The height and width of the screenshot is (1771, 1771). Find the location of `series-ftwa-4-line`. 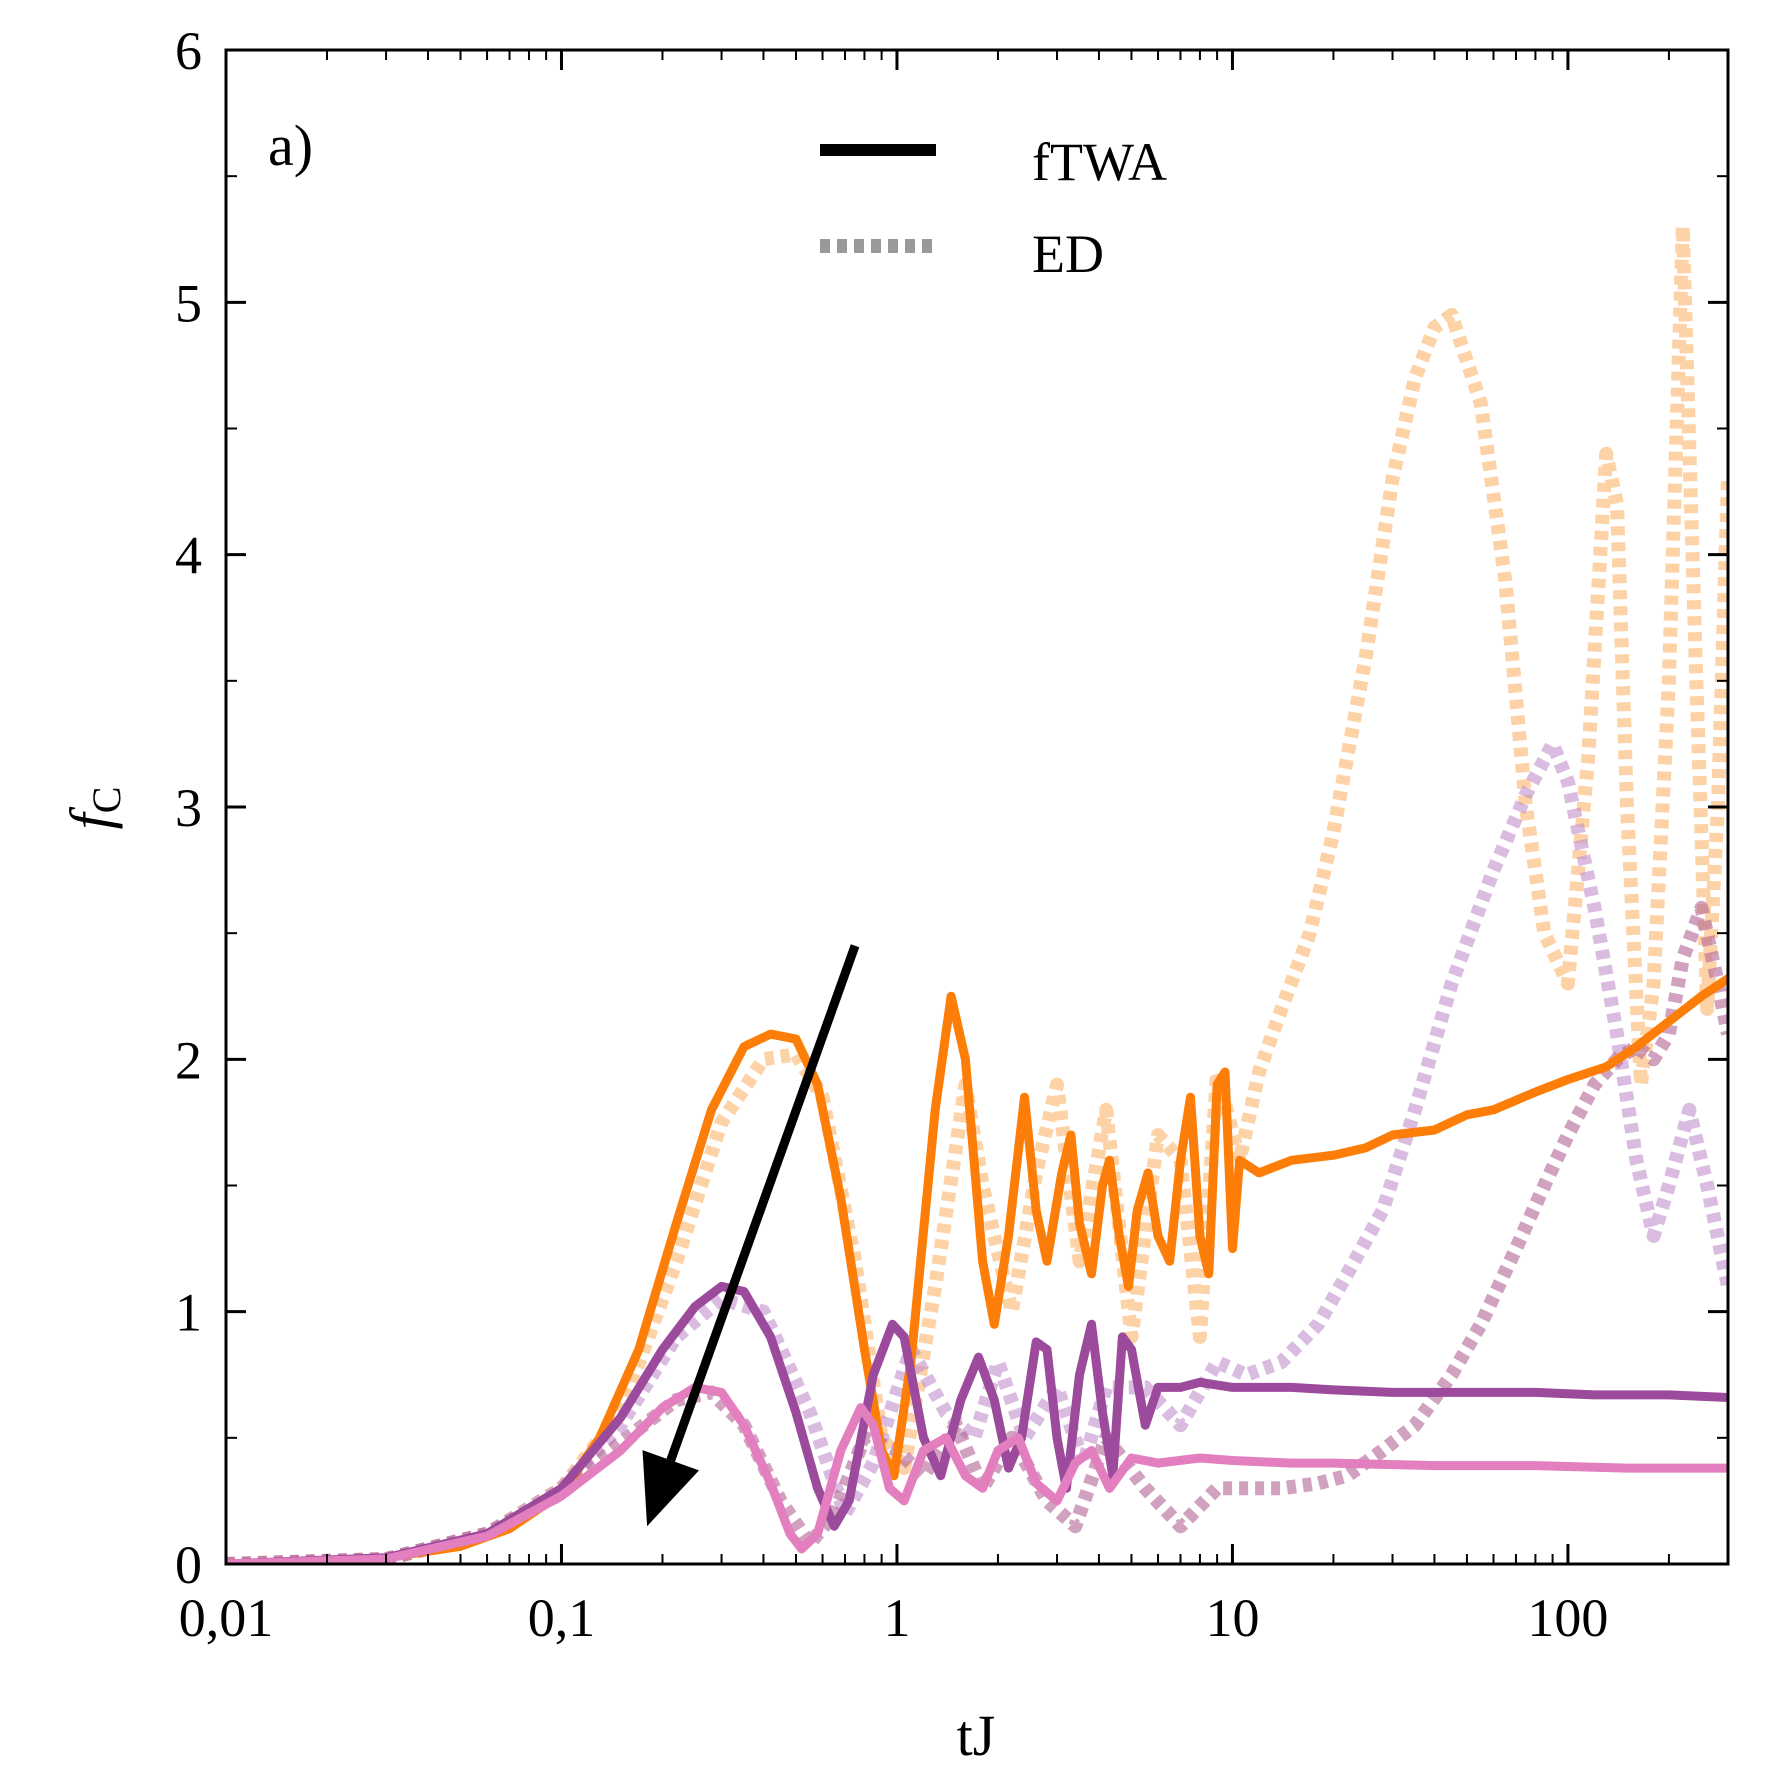

series-ftwa-4-line is located at coordinates (977, 1422).